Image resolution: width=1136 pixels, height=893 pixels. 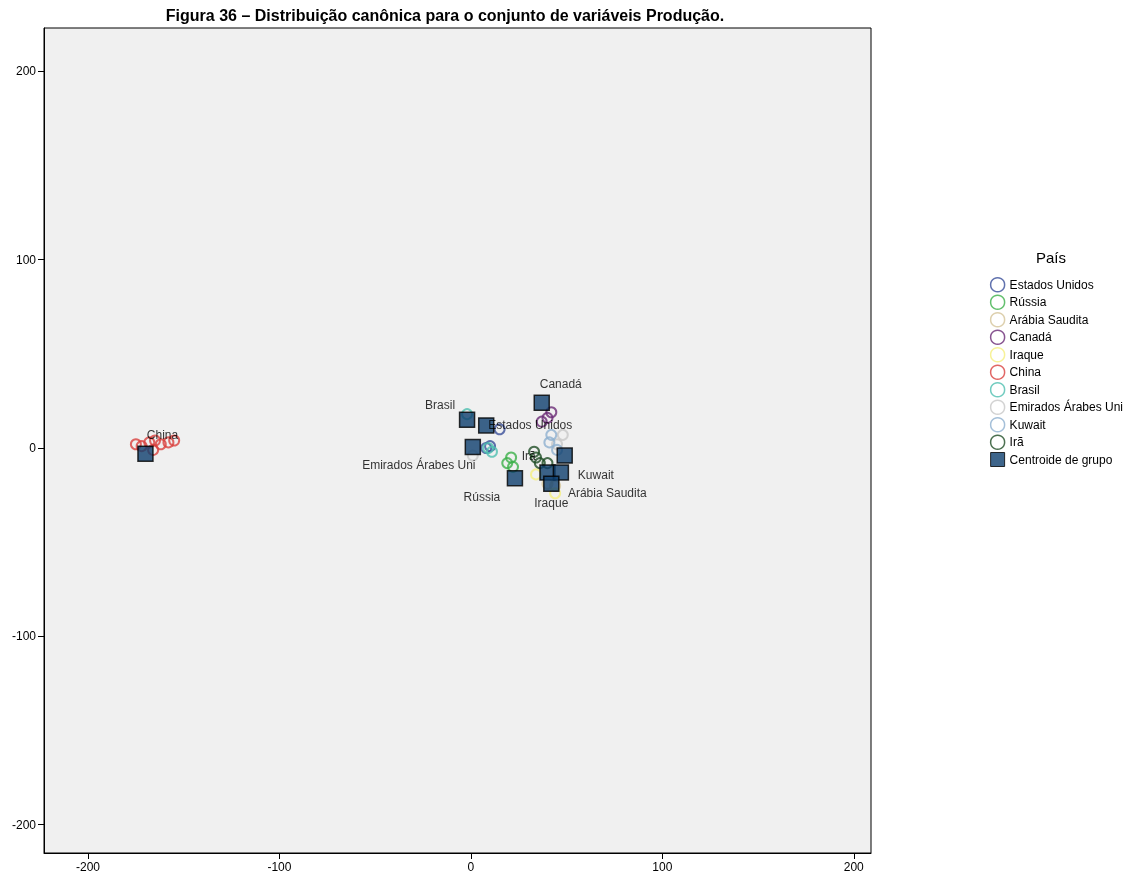 What do you see at coordinates (1051, 284) in the screenshot?
I see `legend-label: Estados Unidos` at bounding box center [1051, 284].